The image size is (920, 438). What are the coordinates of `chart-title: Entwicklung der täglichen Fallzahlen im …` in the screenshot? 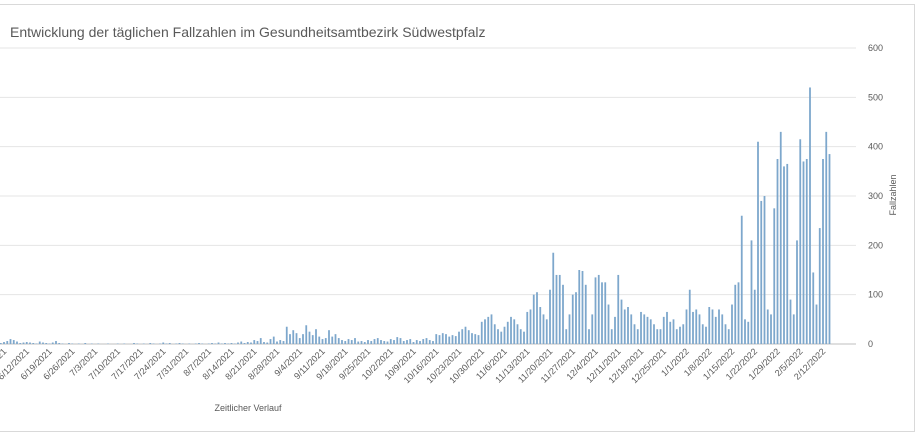 It's located at (248, 32).